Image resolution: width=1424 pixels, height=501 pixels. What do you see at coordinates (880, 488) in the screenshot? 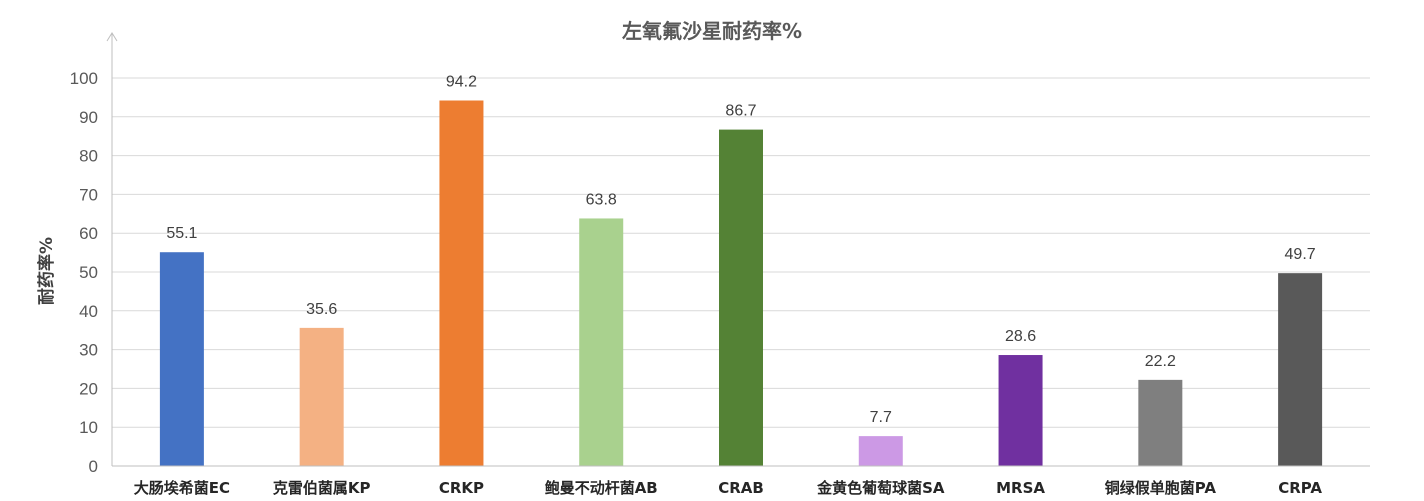
I see `x-tick-label: 金黄色葡萄球菌SA` at bounding box center [880, 488].